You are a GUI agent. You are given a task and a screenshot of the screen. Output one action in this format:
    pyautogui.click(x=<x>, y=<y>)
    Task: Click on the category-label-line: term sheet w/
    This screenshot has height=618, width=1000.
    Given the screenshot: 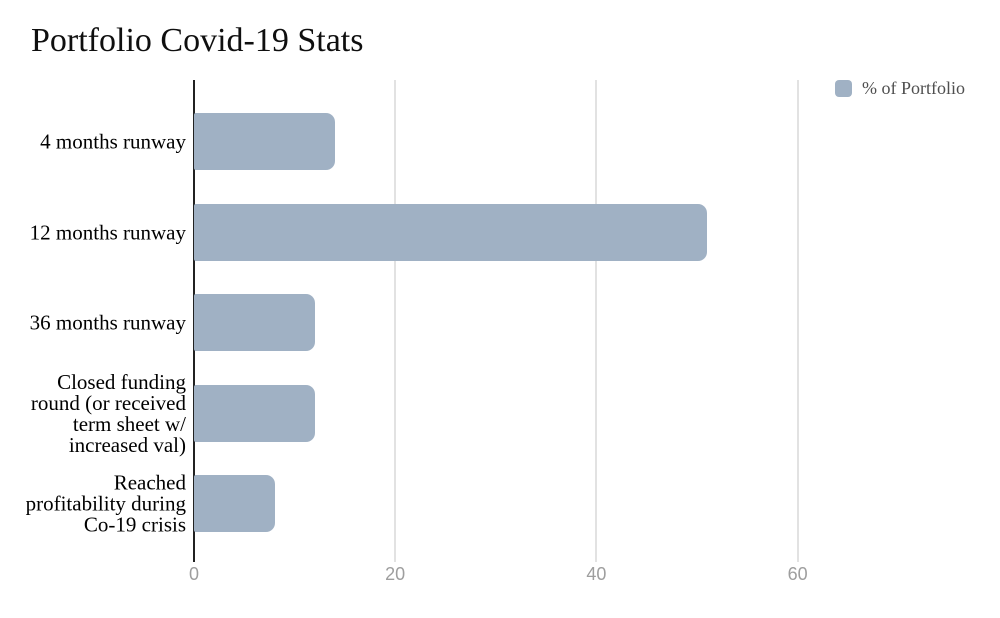 What is the action you would take?
    pyautogui.click(x=129, y=423)
    